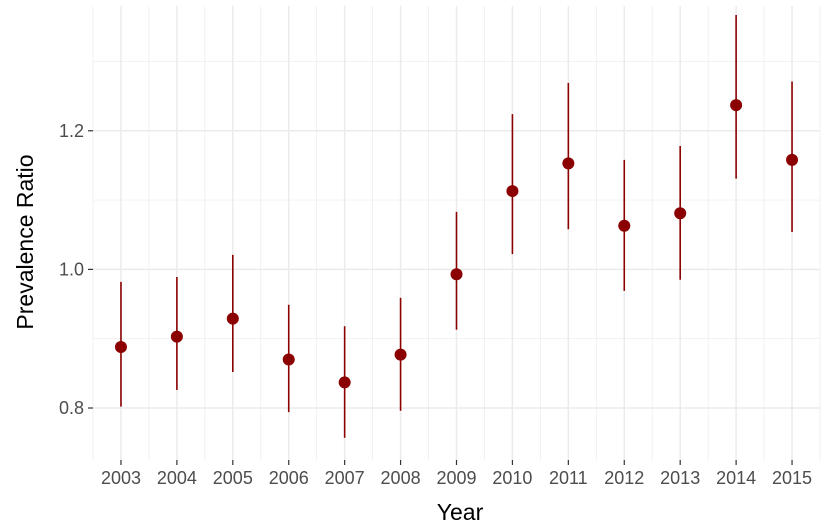 Image resolution: width=827 pixels, height=523 pixels. What do you see at coordinates (568, 478) in the screenshot?
I see `x-tick-label: 2011` at bounding box center [568, 478].